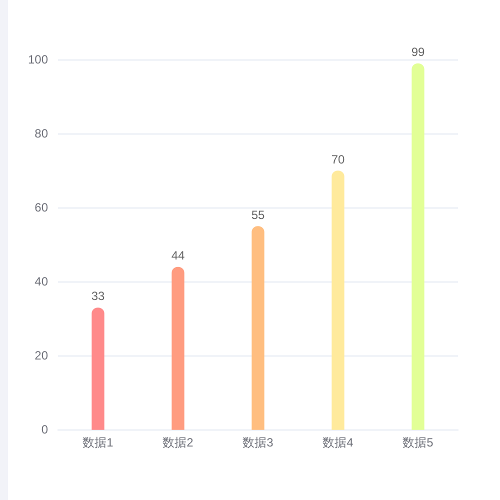  I want to click on y-tick-label: 20, so click(41, 355).